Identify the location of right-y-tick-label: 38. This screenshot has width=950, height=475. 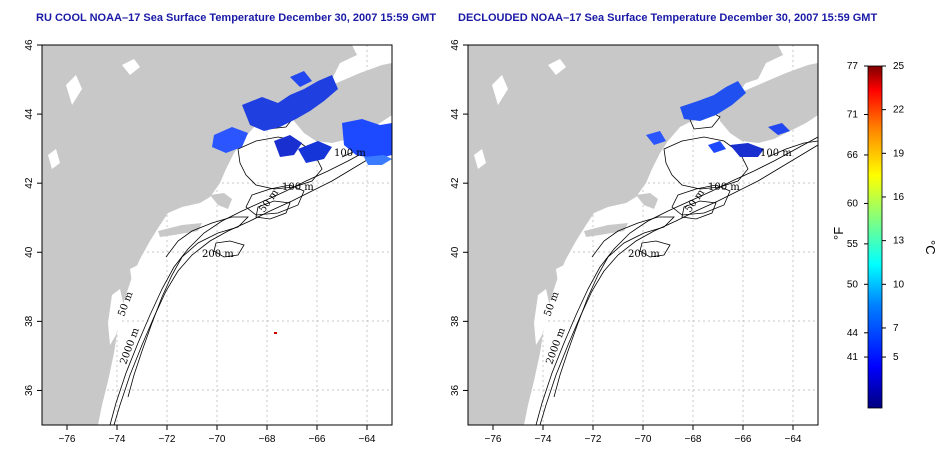
(455, 321).